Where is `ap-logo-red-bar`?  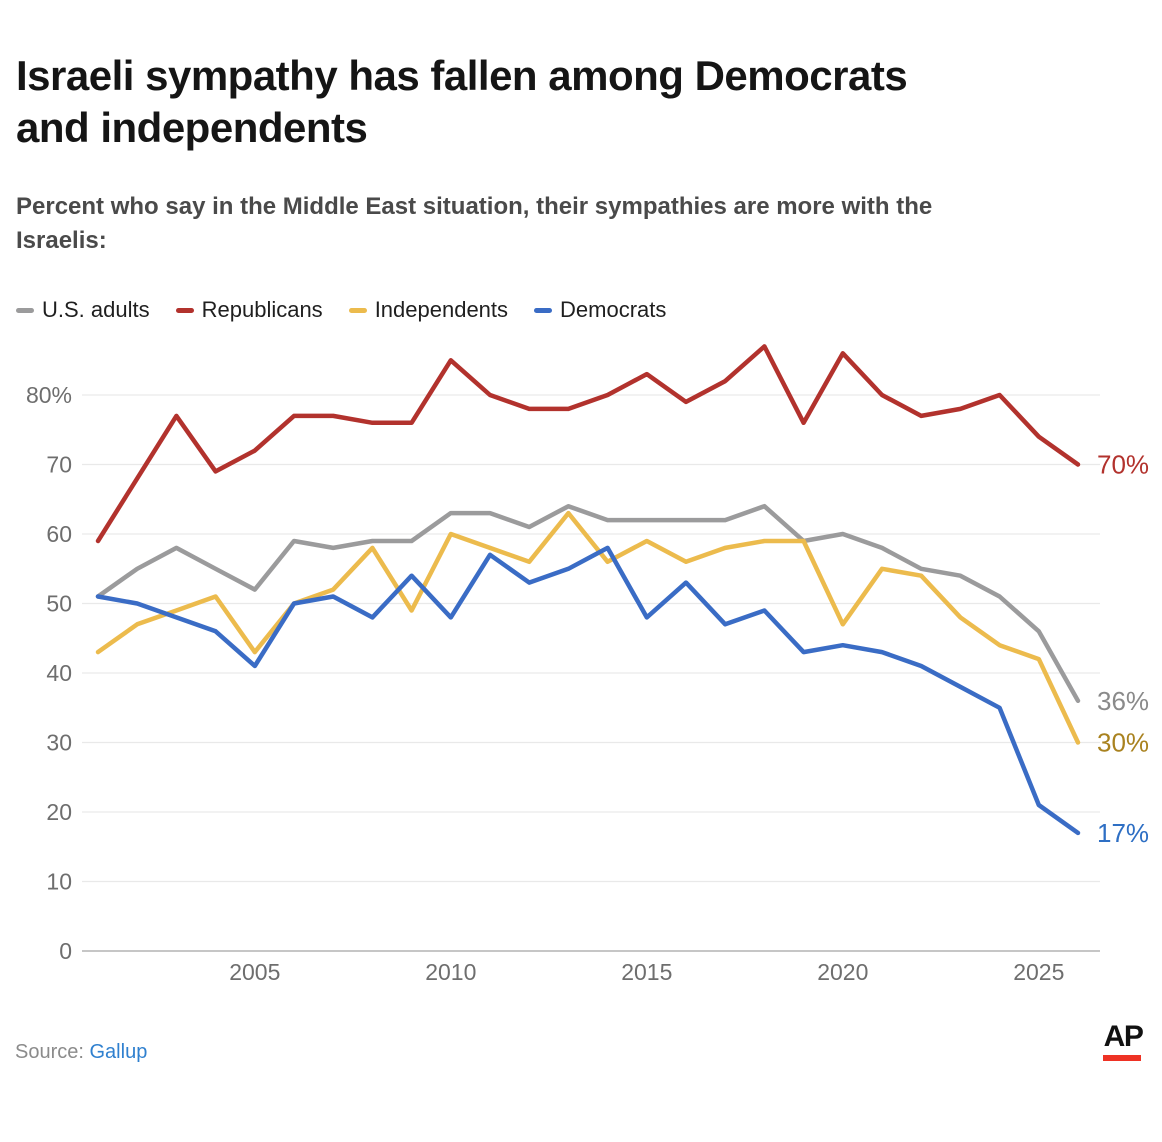 ap-logo-red-bar is located at coordinates (1122, 1058).